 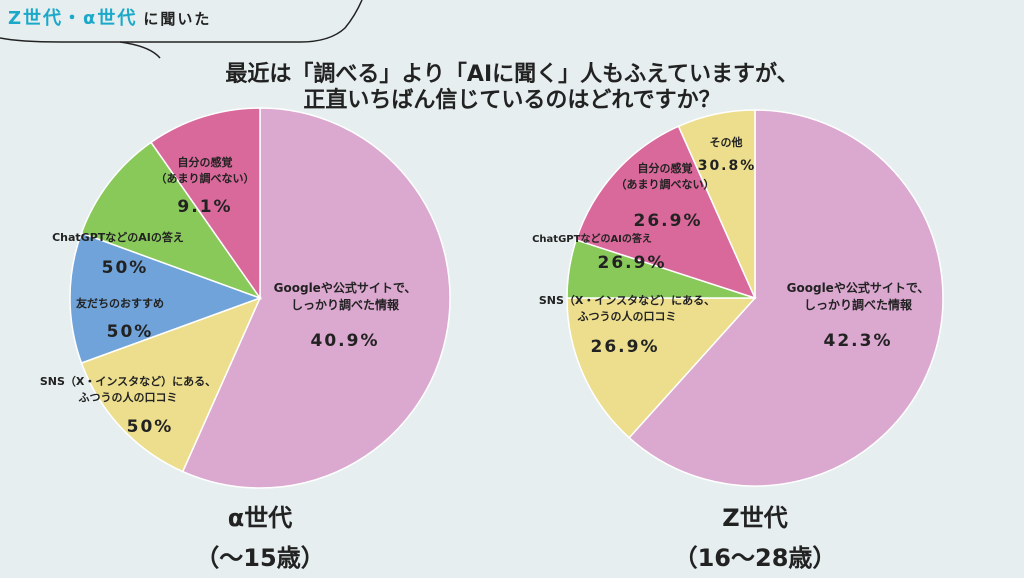 What do you see at coordinates (755, 518) in the screenshot?
I see `z-group-label: Z世代` at bounding box center [755, 518].